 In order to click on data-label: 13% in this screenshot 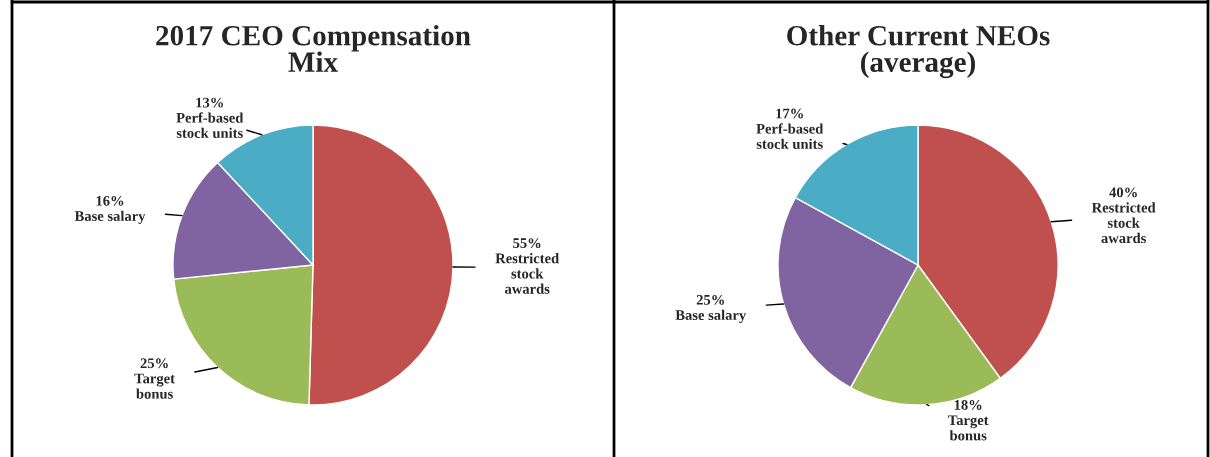, I will do `click(209, 102)`.